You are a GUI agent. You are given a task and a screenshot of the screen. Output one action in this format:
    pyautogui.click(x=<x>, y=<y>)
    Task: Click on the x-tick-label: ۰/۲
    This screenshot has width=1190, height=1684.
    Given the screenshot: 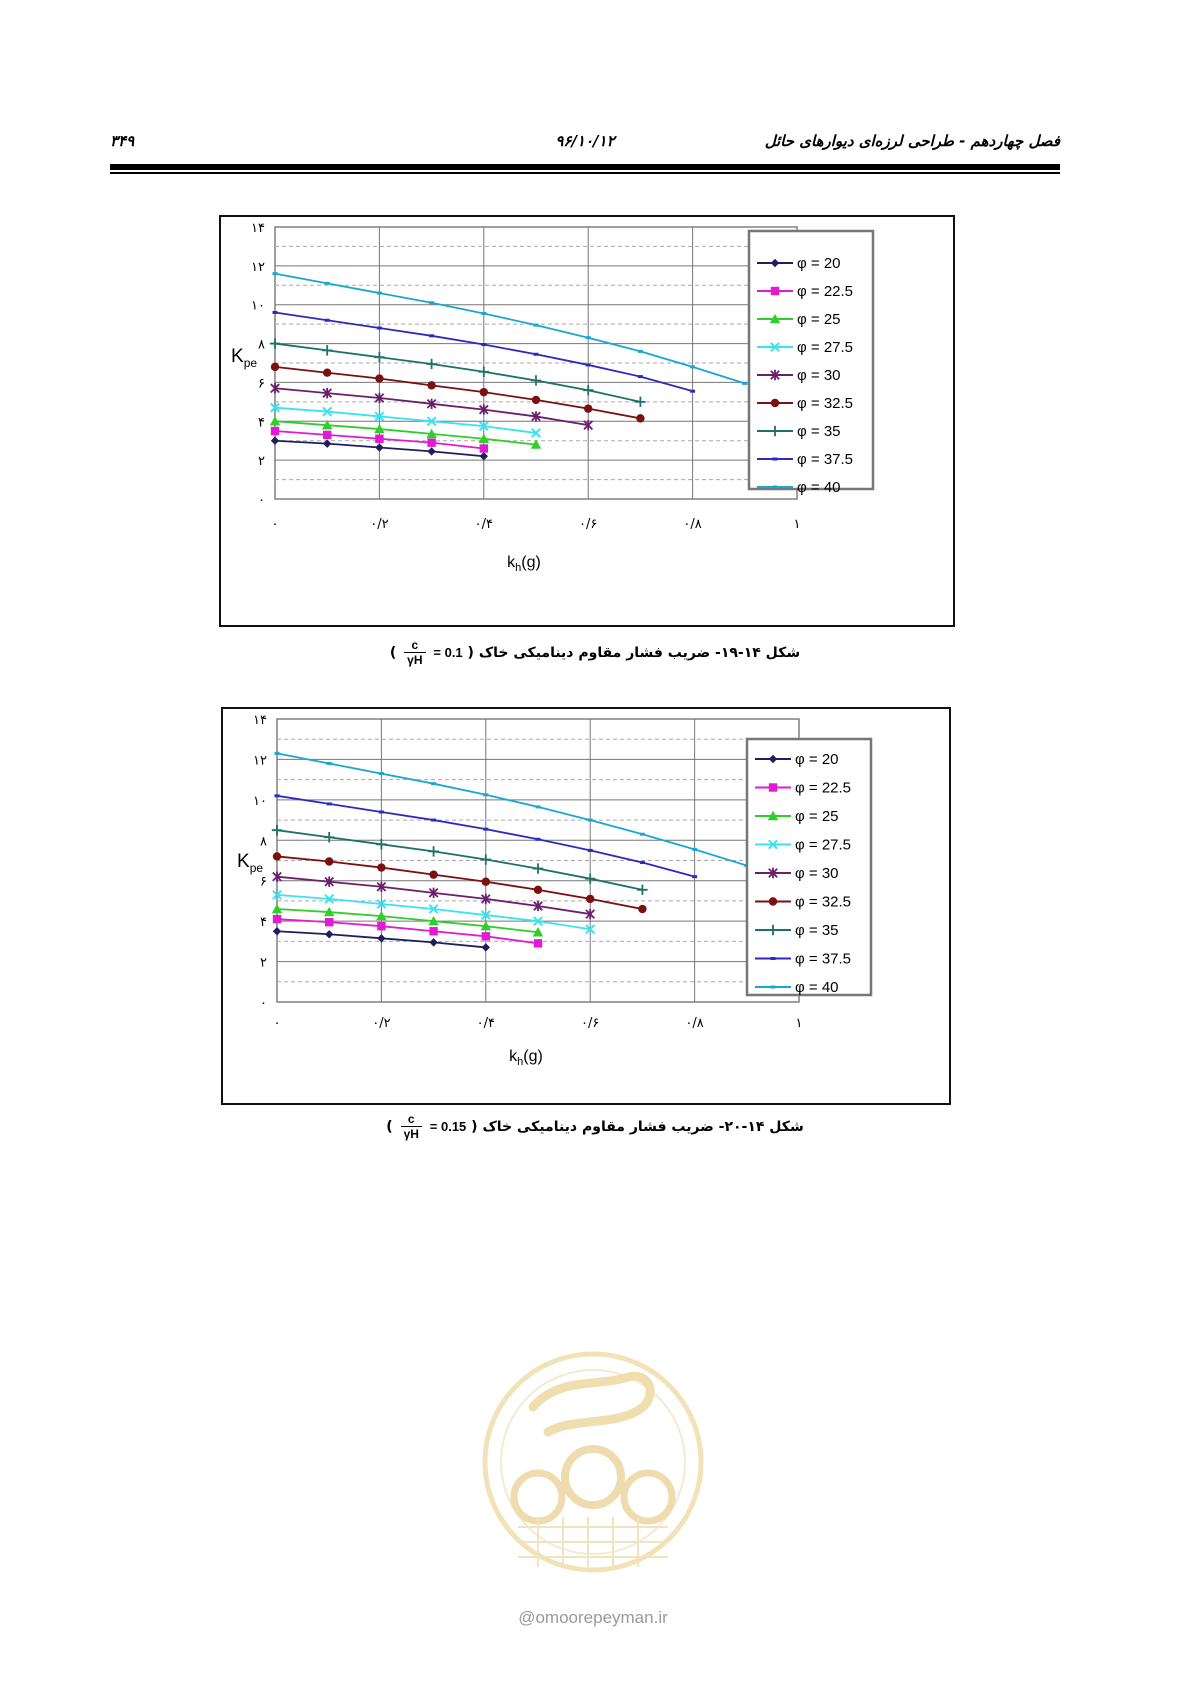 What is the action you would take?
    pyautogui.click(x=381, y=1023)
    